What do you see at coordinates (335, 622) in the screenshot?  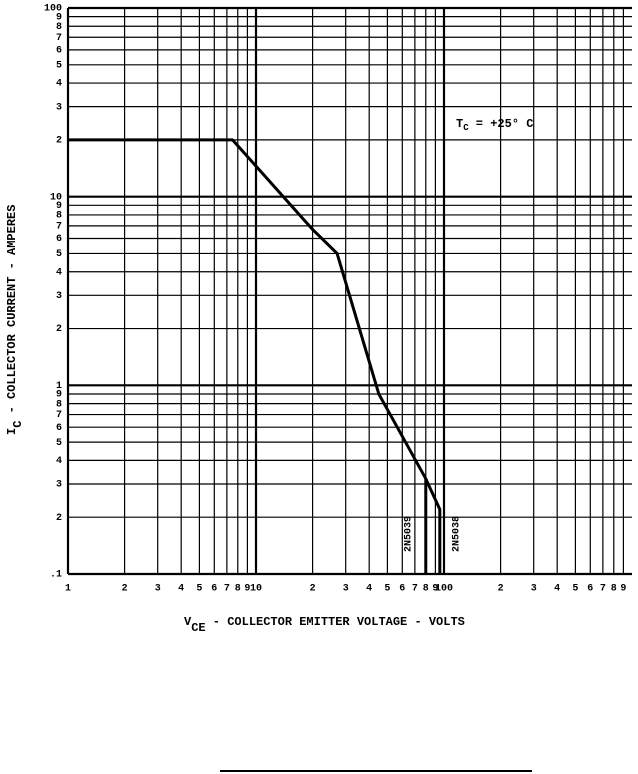 I see `x-label-rest: - COLLECTOR EMITTER VOLTAGE - VOLTS` at bounding box center [335, 622].